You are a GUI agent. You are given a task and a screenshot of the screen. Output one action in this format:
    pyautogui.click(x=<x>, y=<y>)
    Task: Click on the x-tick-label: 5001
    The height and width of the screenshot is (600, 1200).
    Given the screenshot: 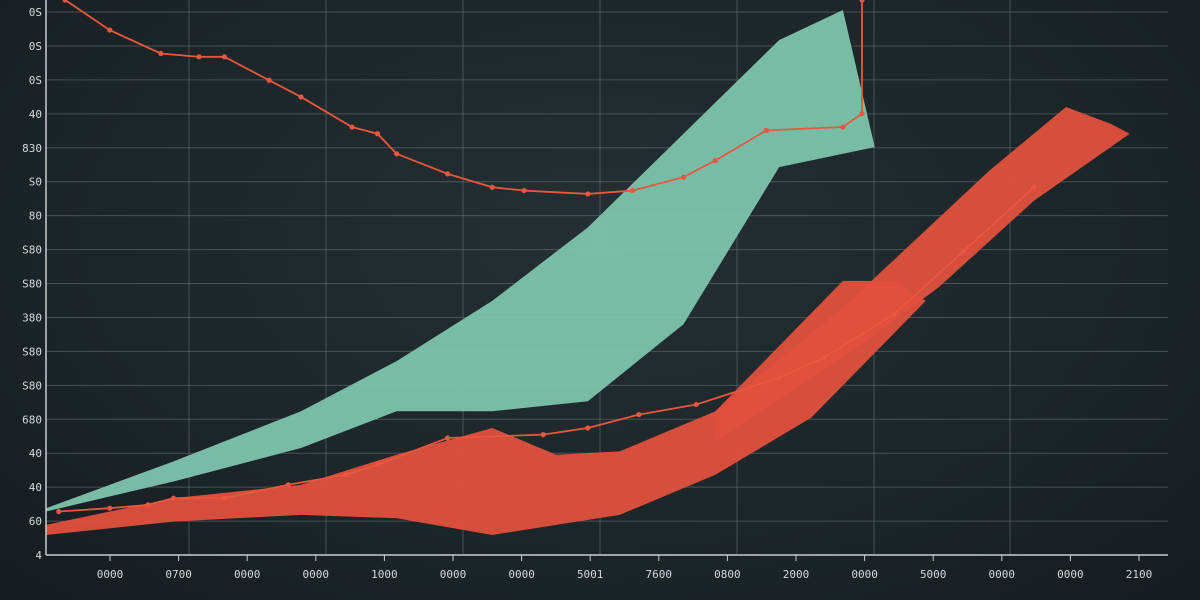 What is the action you would take?
    pyautogui.click(x=590, y=574)
    